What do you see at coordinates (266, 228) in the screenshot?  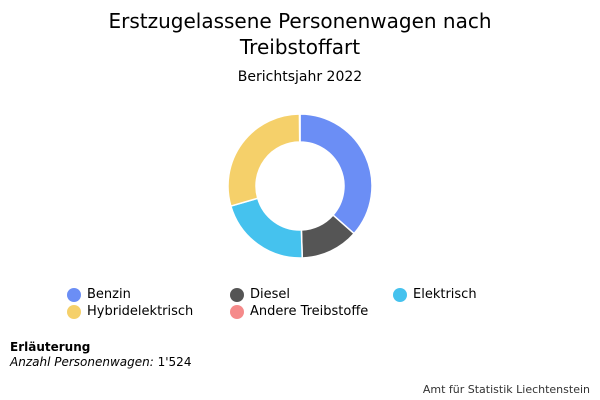 I see `donut-slice-elektrisch` at bounding box center [266, 228].